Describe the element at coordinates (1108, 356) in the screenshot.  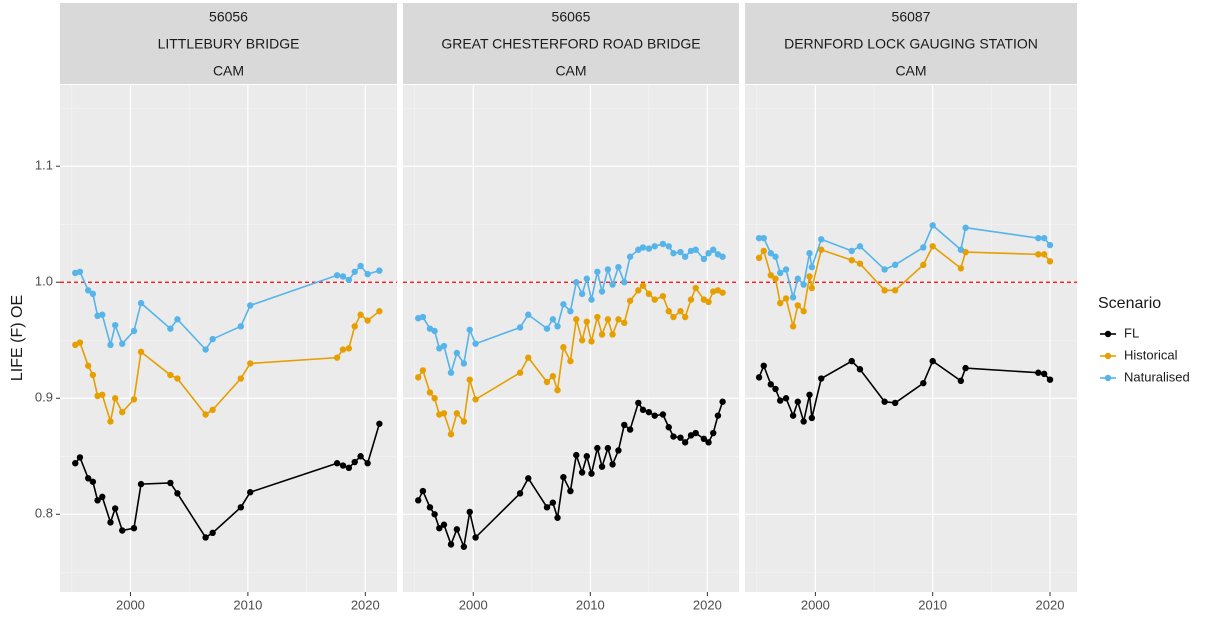
I see `legend-key` at that location.